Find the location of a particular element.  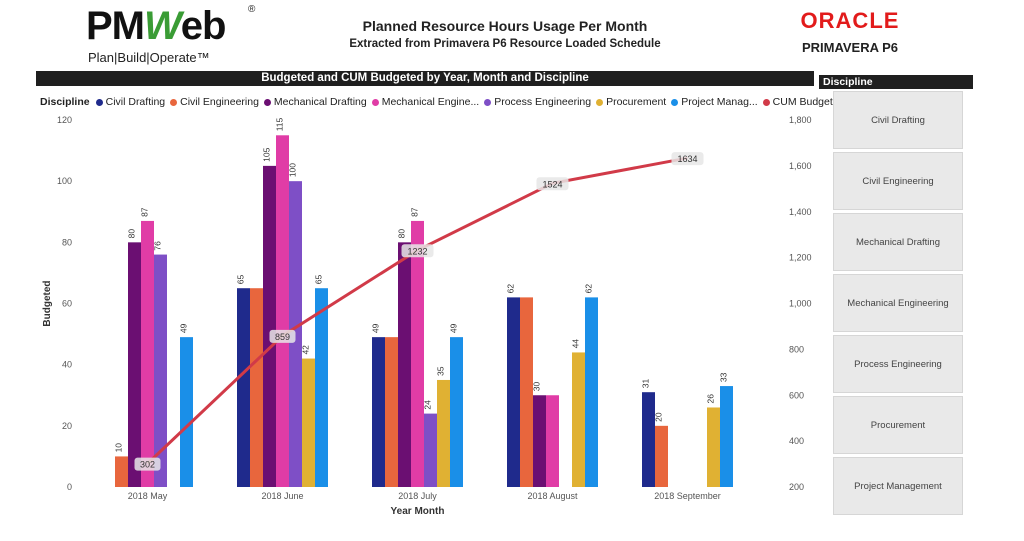

pmweb-wordmark: PMWeb is located at coordinates (156, 26).